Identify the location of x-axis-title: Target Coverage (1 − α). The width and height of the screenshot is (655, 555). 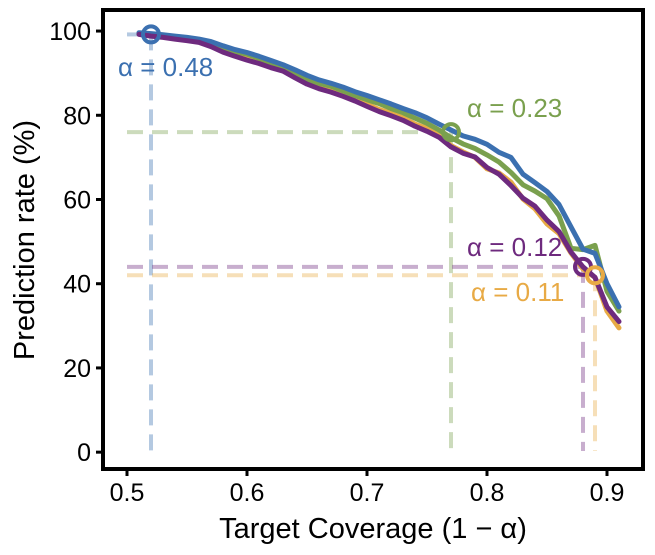
(373, 529).